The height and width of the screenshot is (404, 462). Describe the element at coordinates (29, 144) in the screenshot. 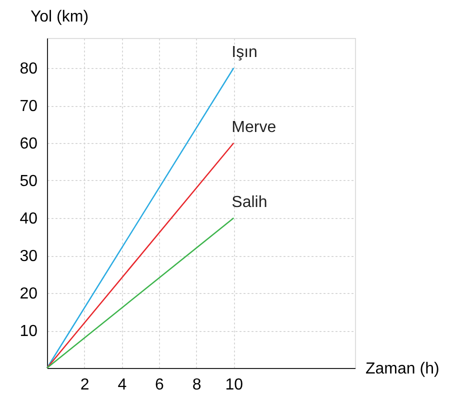

I see `y-tick-label: 60` at that location.